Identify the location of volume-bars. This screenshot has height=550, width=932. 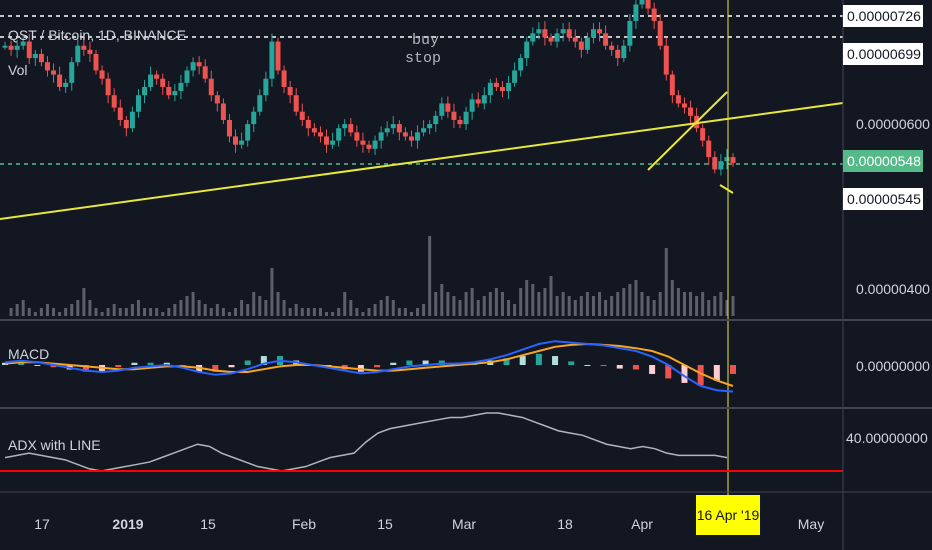
(372, 276).